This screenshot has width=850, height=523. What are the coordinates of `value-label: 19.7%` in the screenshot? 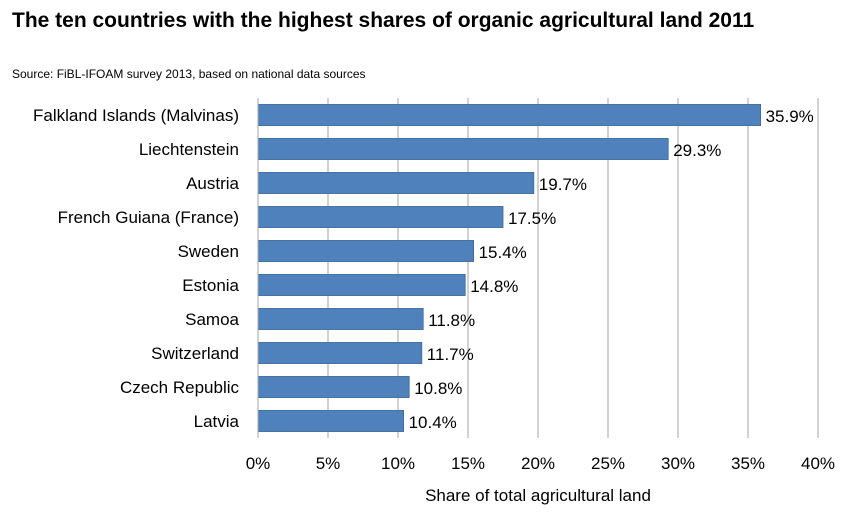 It's located at (563, 184).